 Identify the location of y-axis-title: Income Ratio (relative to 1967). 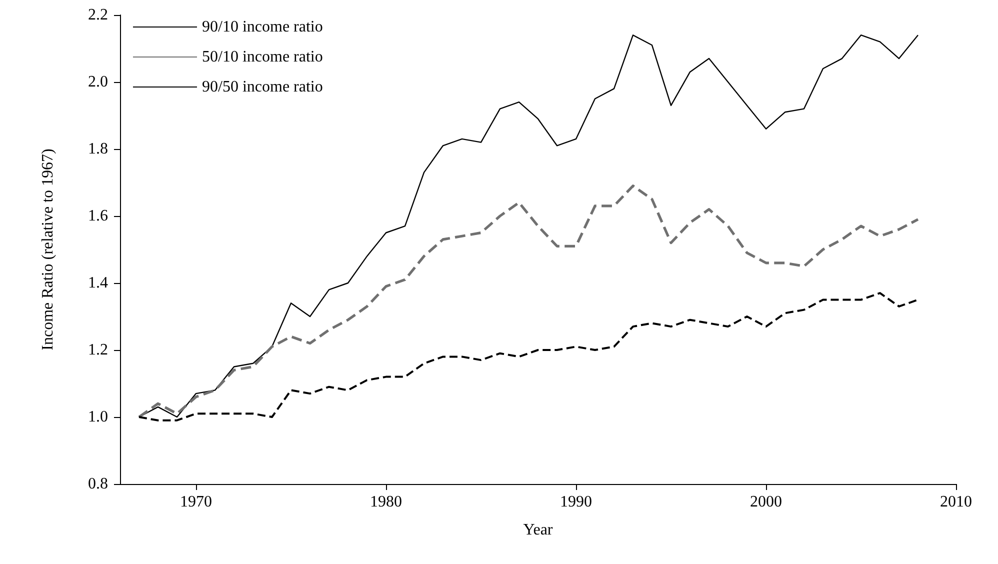
(48, 249).